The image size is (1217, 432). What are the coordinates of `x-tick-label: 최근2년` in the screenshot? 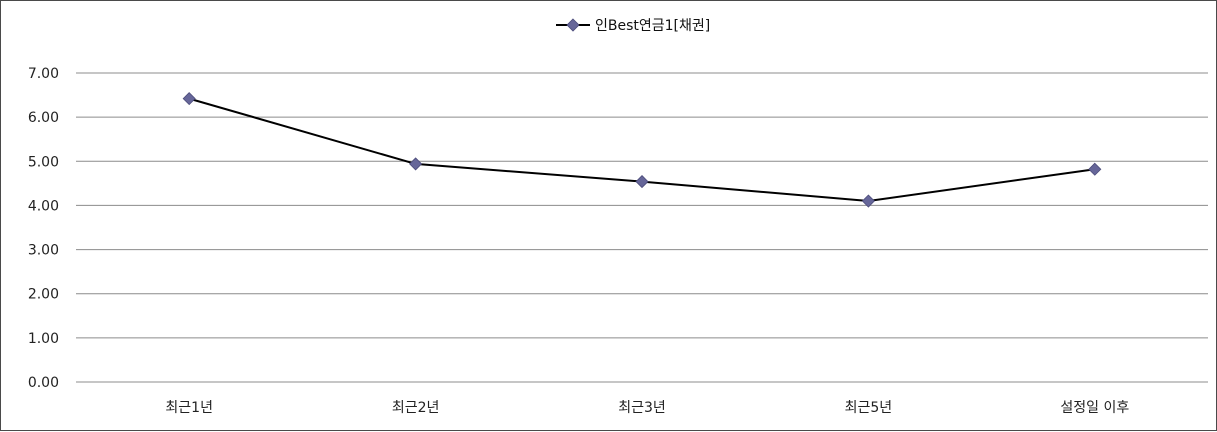 It's located at (416, 408).